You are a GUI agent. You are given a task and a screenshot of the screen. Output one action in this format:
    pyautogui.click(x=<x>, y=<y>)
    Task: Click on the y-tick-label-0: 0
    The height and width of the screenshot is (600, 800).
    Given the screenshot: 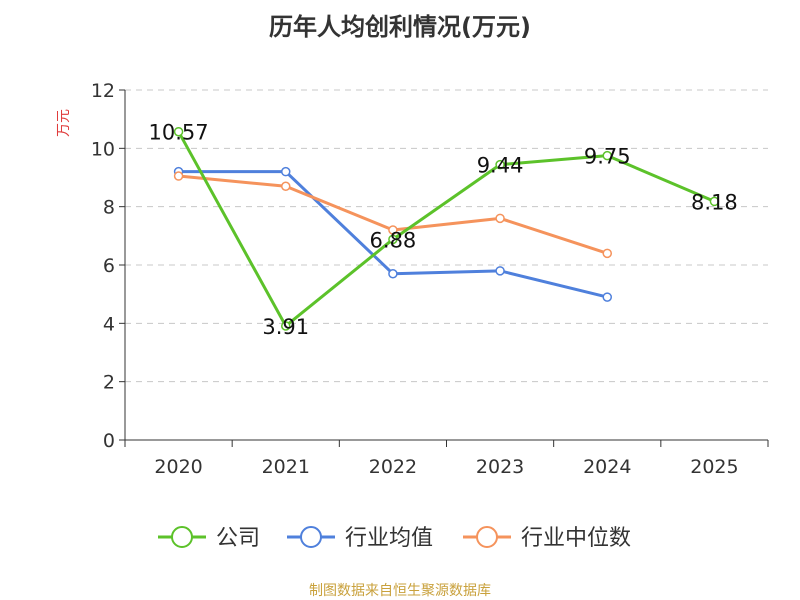 What is the action you would take?
    pyautogui.click(x=109, y=441)
    